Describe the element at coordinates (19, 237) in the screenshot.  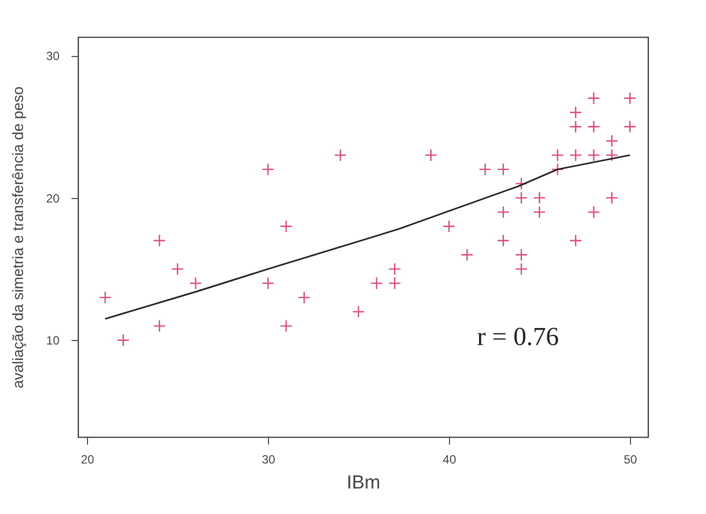
I see `y-axis-title: avaliação da simetria e transferência de peso` at that location.